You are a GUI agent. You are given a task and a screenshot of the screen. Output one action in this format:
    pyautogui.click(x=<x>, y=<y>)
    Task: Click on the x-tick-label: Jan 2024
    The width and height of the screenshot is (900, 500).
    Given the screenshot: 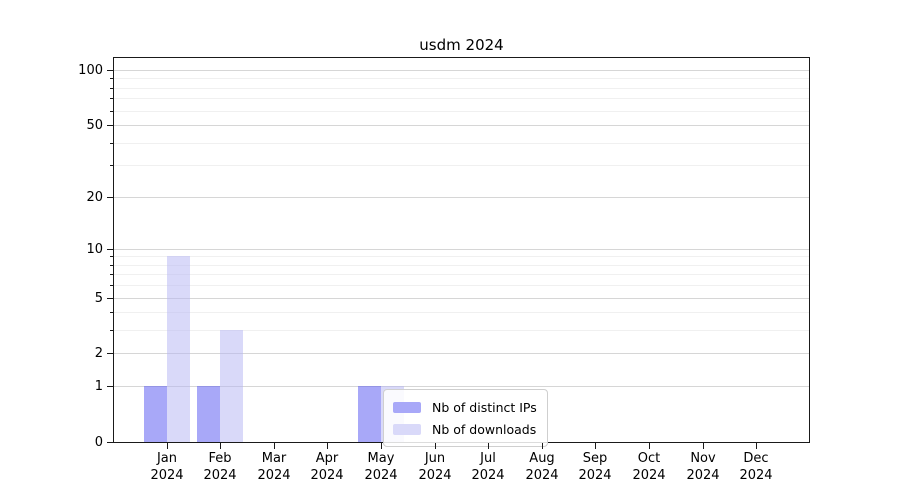 What is the action you would take?
    pyautogui.click(x=167, y=467)
    